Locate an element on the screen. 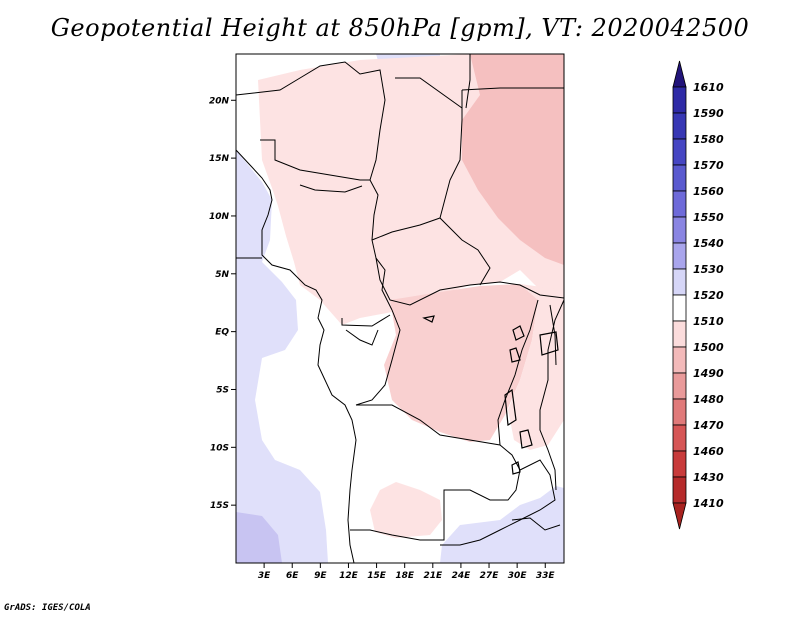 The height and width of the screenshot is (618, 800). colorbar-label: 1430 is located at coordinates (708, 477).